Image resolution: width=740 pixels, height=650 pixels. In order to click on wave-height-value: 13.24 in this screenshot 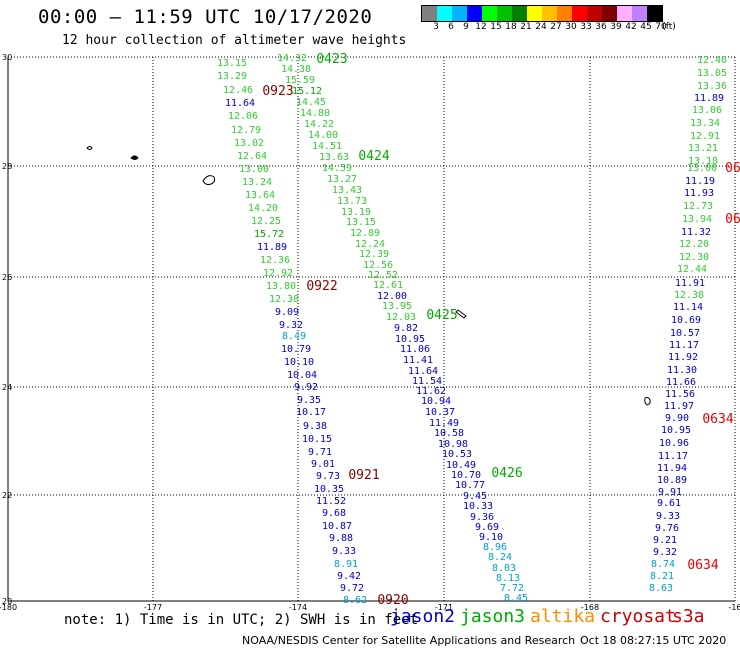, I will do `click(257, 182)`.